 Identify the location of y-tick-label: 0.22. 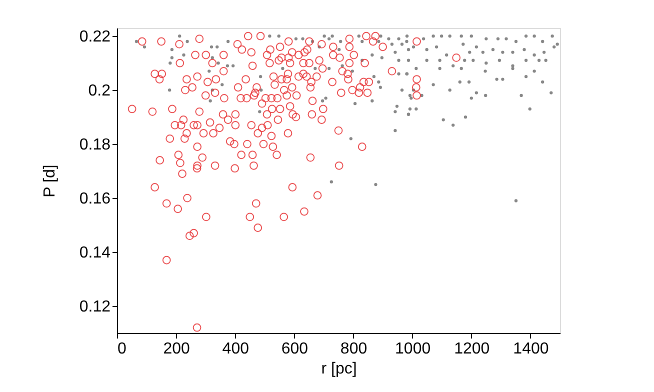
(95, 37).